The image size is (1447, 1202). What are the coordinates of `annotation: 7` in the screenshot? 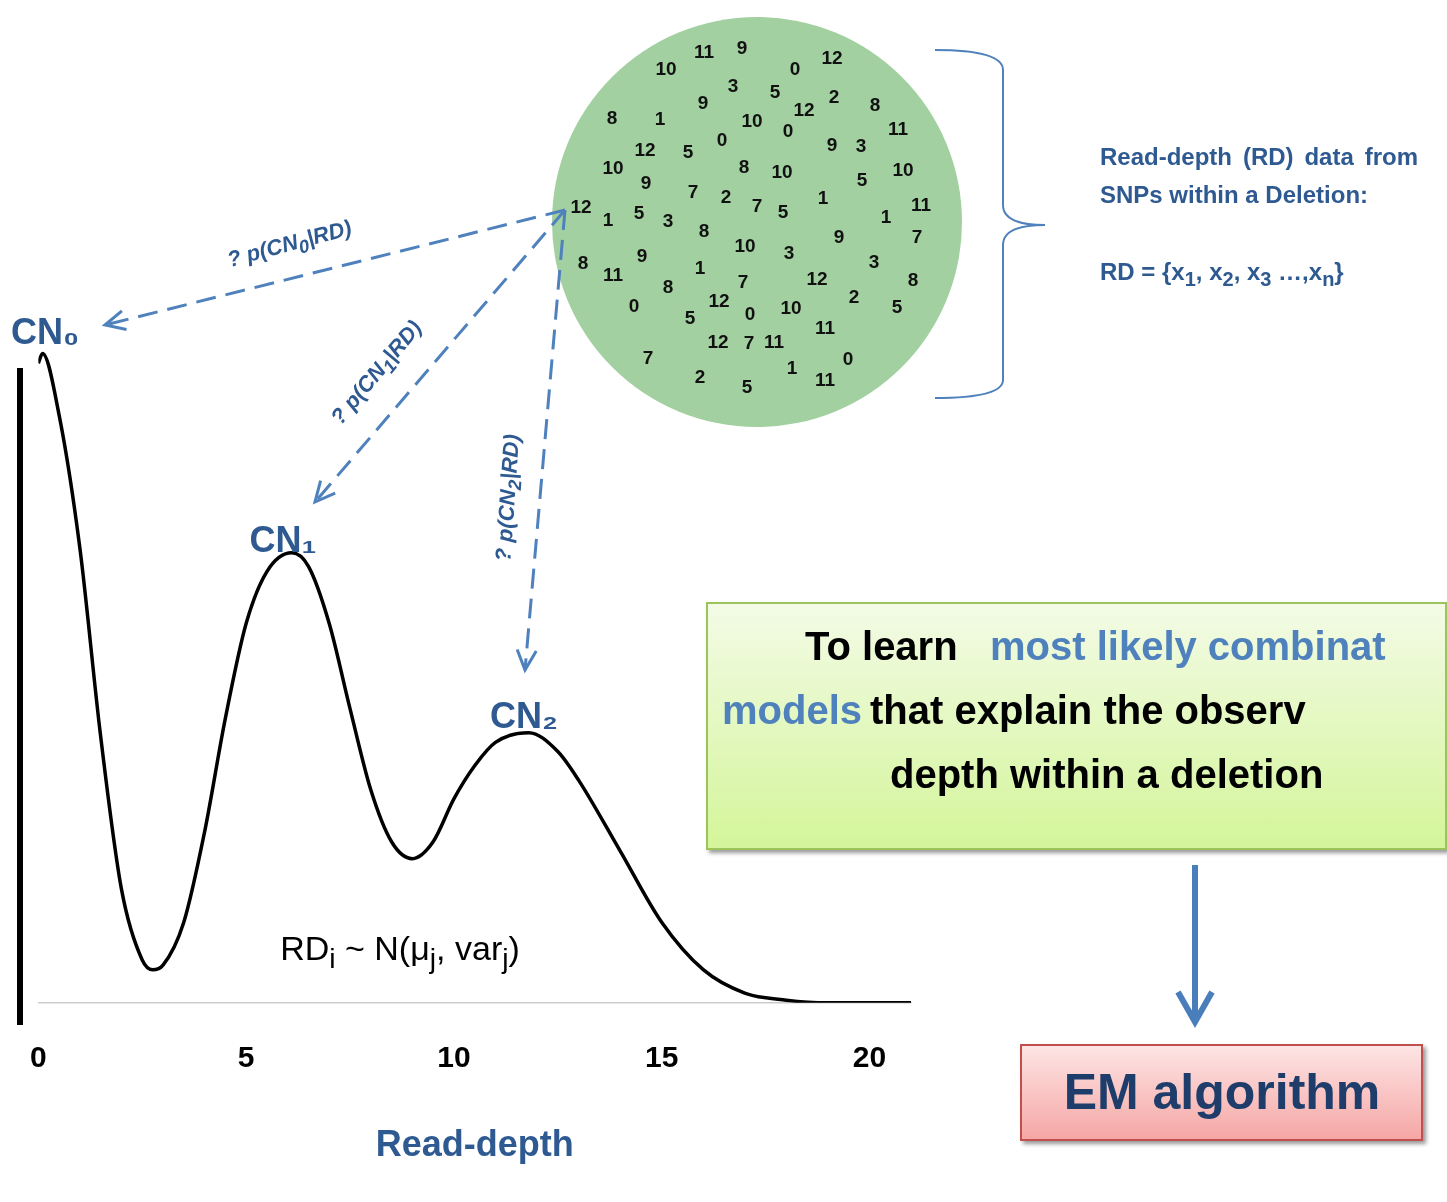 It's located at (648, 358).